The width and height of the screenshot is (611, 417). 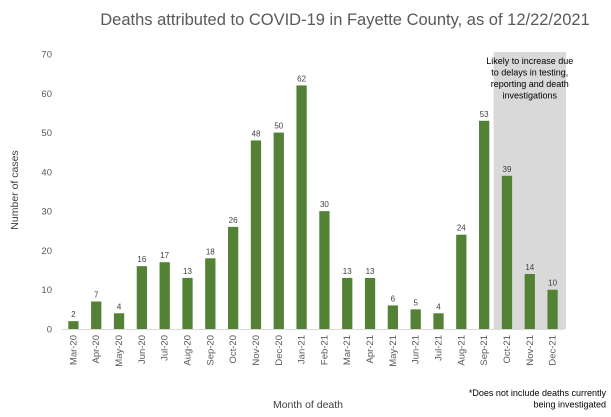 What do you see at coordinates (484, 114) in the screenshot?
I see `data-label: 53` at bounding box center [484, 114].